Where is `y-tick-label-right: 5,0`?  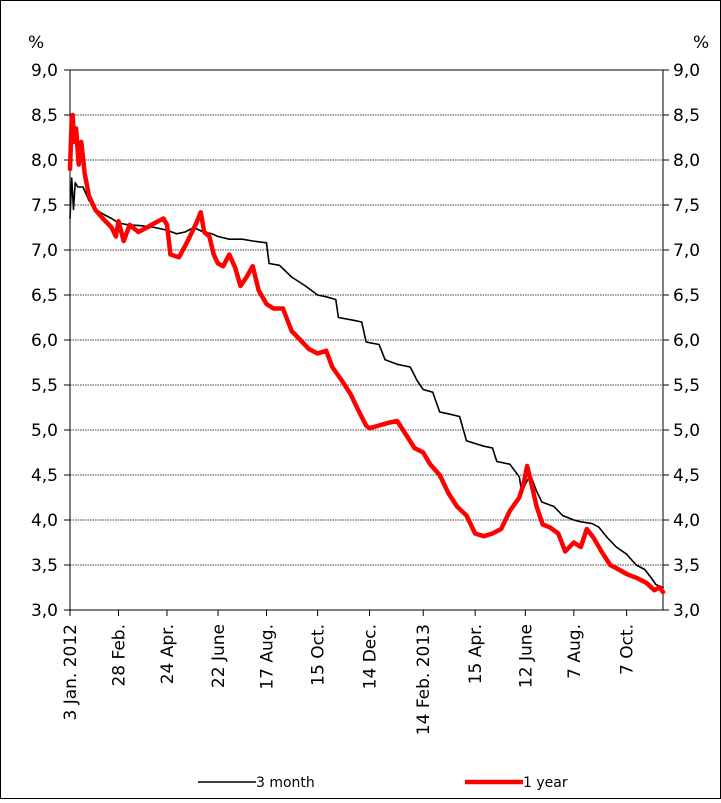
y-tick-label-right: 5,0 is located at coordinates (686, 431).